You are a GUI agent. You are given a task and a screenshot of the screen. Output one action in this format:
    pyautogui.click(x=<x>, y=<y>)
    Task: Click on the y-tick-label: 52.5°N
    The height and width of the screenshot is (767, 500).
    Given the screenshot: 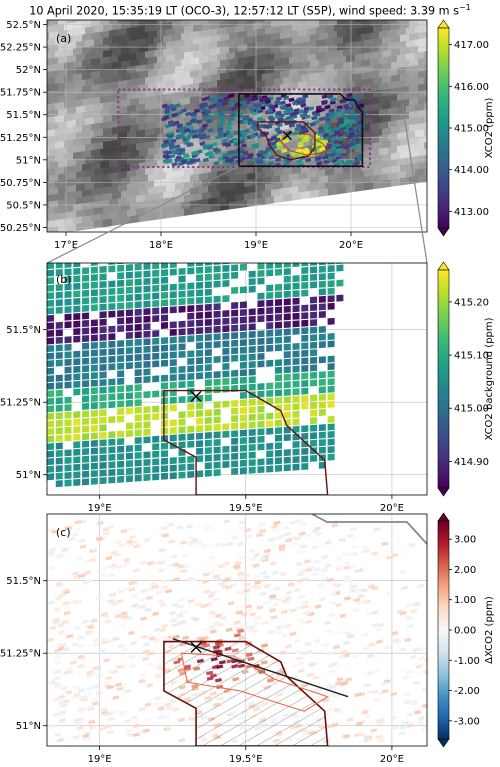 What is the action you would take?
    pyautogui.click(x=23, y=25)
    